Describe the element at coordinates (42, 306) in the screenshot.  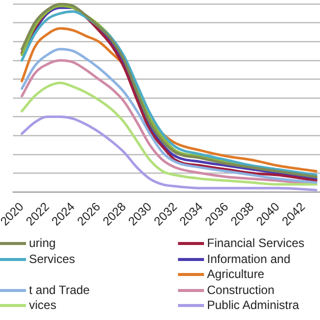
I see `legend-label: vices` at that location.